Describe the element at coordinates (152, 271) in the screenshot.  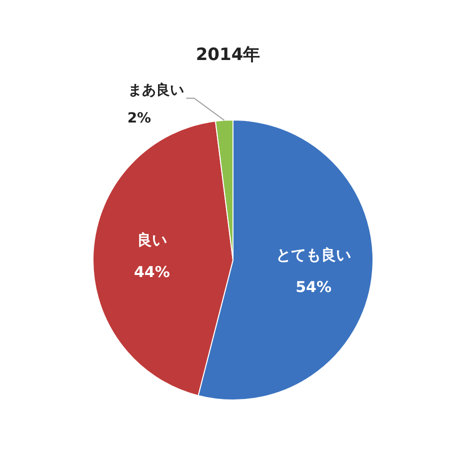
I see `data-label: 44%` at that location.